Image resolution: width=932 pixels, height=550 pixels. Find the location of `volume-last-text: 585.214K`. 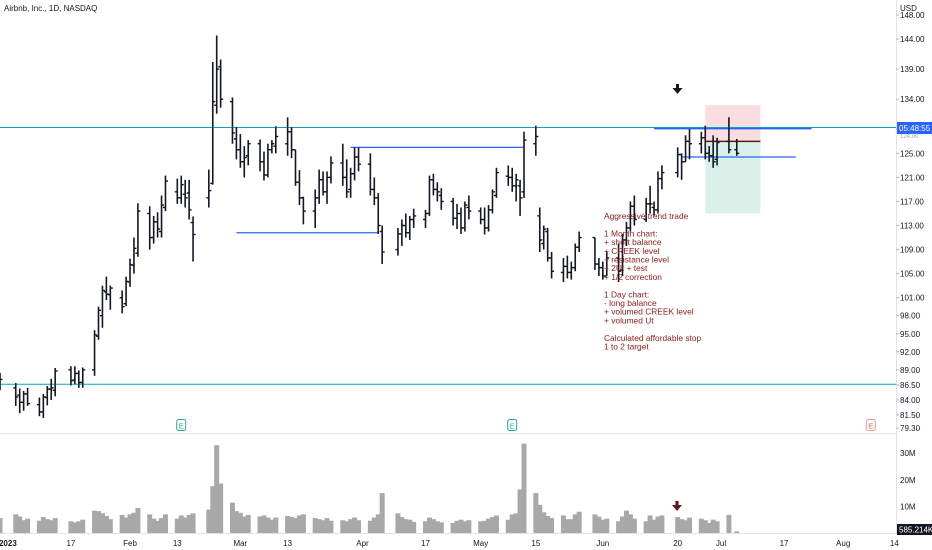

volume-last-text: 585.214K is located at coordinates (915, 530).